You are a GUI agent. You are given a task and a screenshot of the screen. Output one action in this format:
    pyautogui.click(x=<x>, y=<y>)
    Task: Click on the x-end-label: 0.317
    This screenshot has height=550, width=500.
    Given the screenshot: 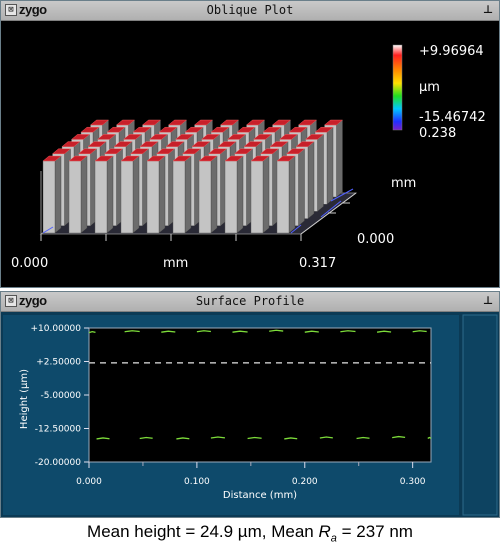 What is the action you would take?
    pyautogui.click(x=317, y=263)
    